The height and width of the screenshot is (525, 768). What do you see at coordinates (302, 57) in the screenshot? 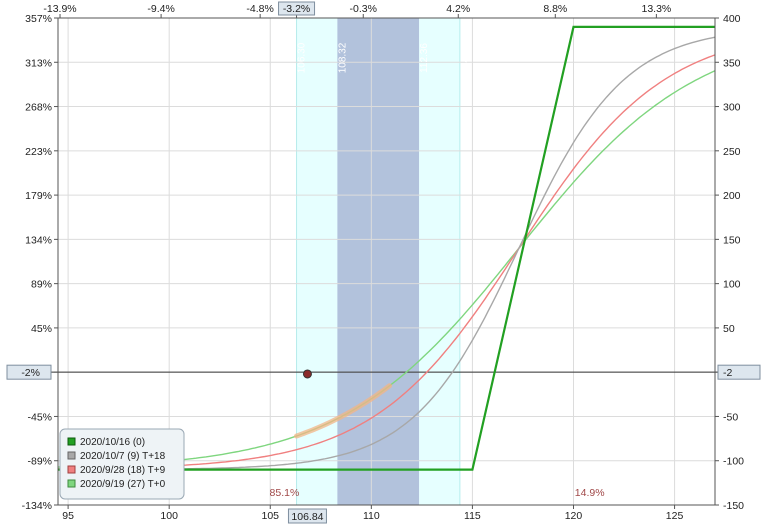
I see `band-value-label: 106.30` at bounding box center [302, 57].